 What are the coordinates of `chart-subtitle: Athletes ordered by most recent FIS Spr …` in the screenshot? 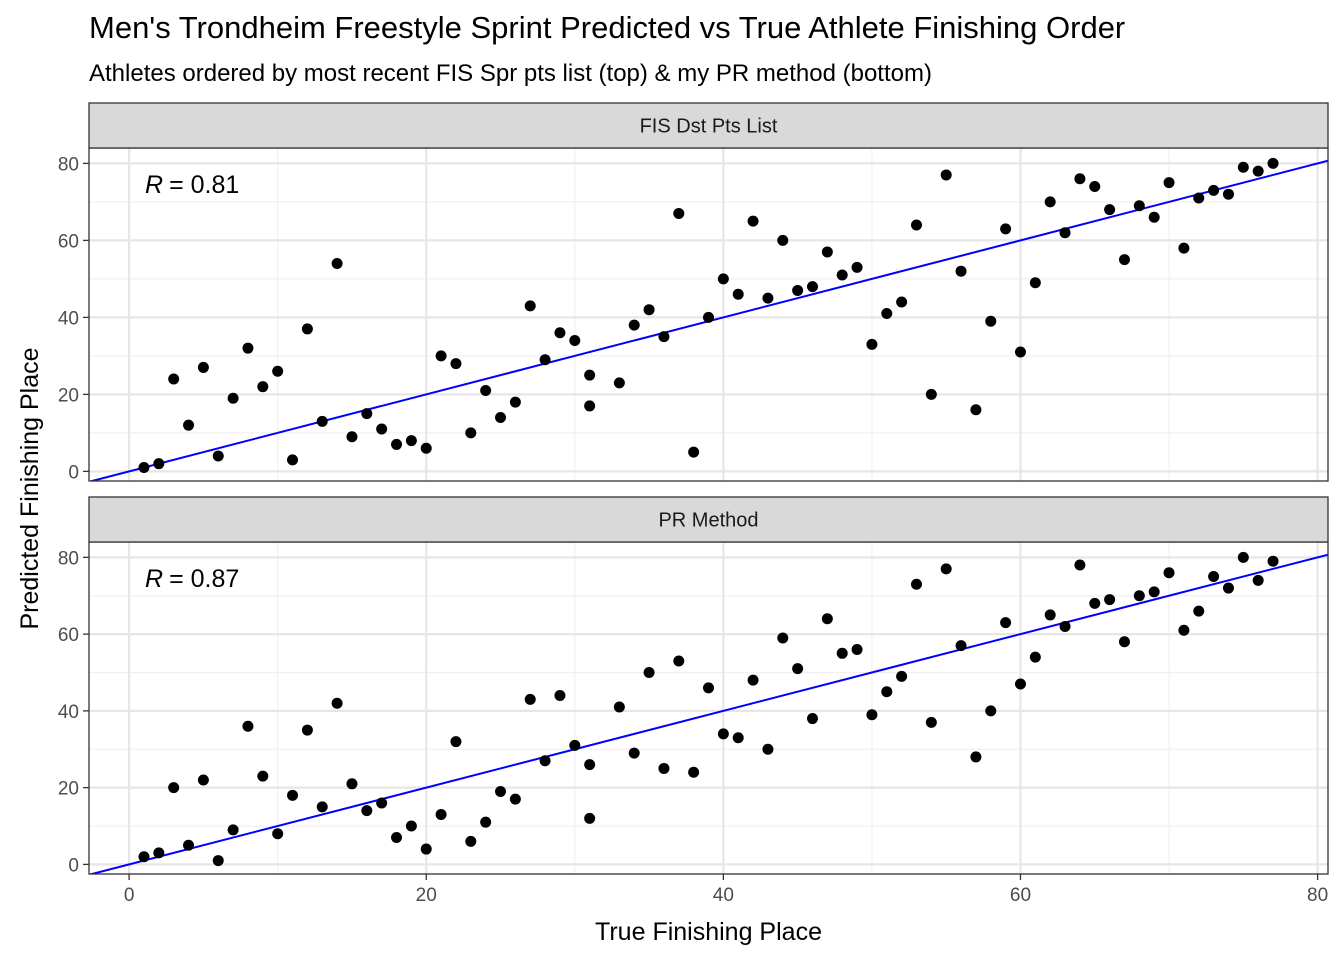 It's located at (510, 73).